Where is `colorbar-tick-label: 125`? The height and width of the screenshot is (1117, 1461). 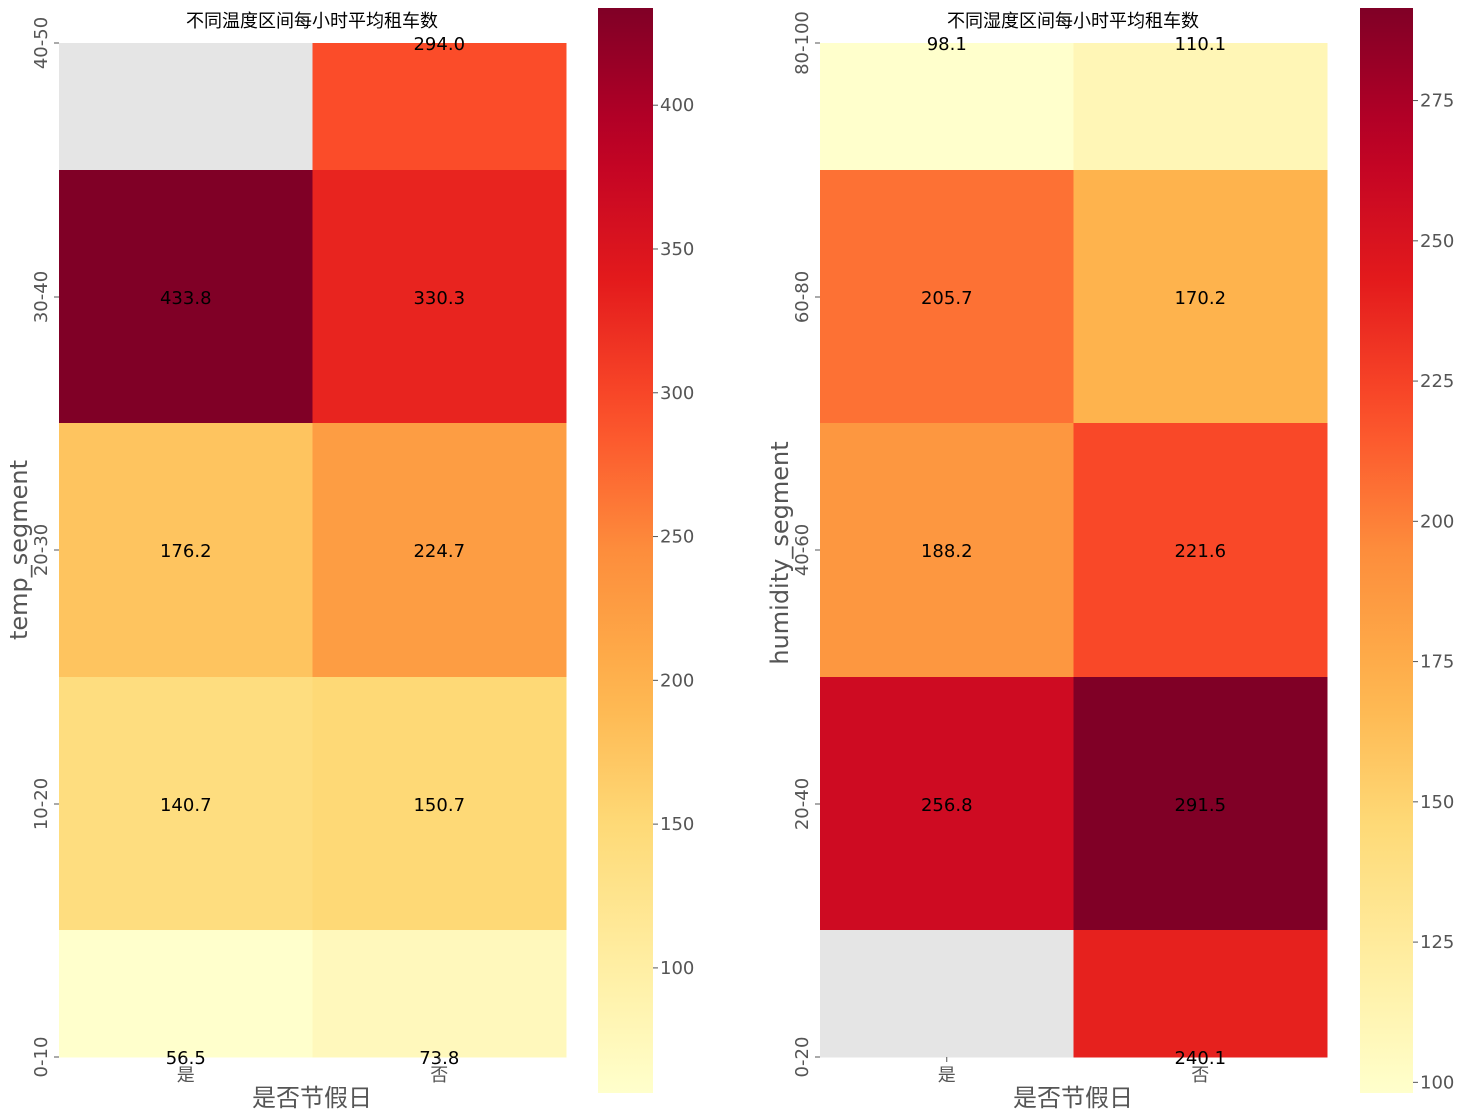 colorbar-tick-label: 125 is located at coordinates (1437, 942).